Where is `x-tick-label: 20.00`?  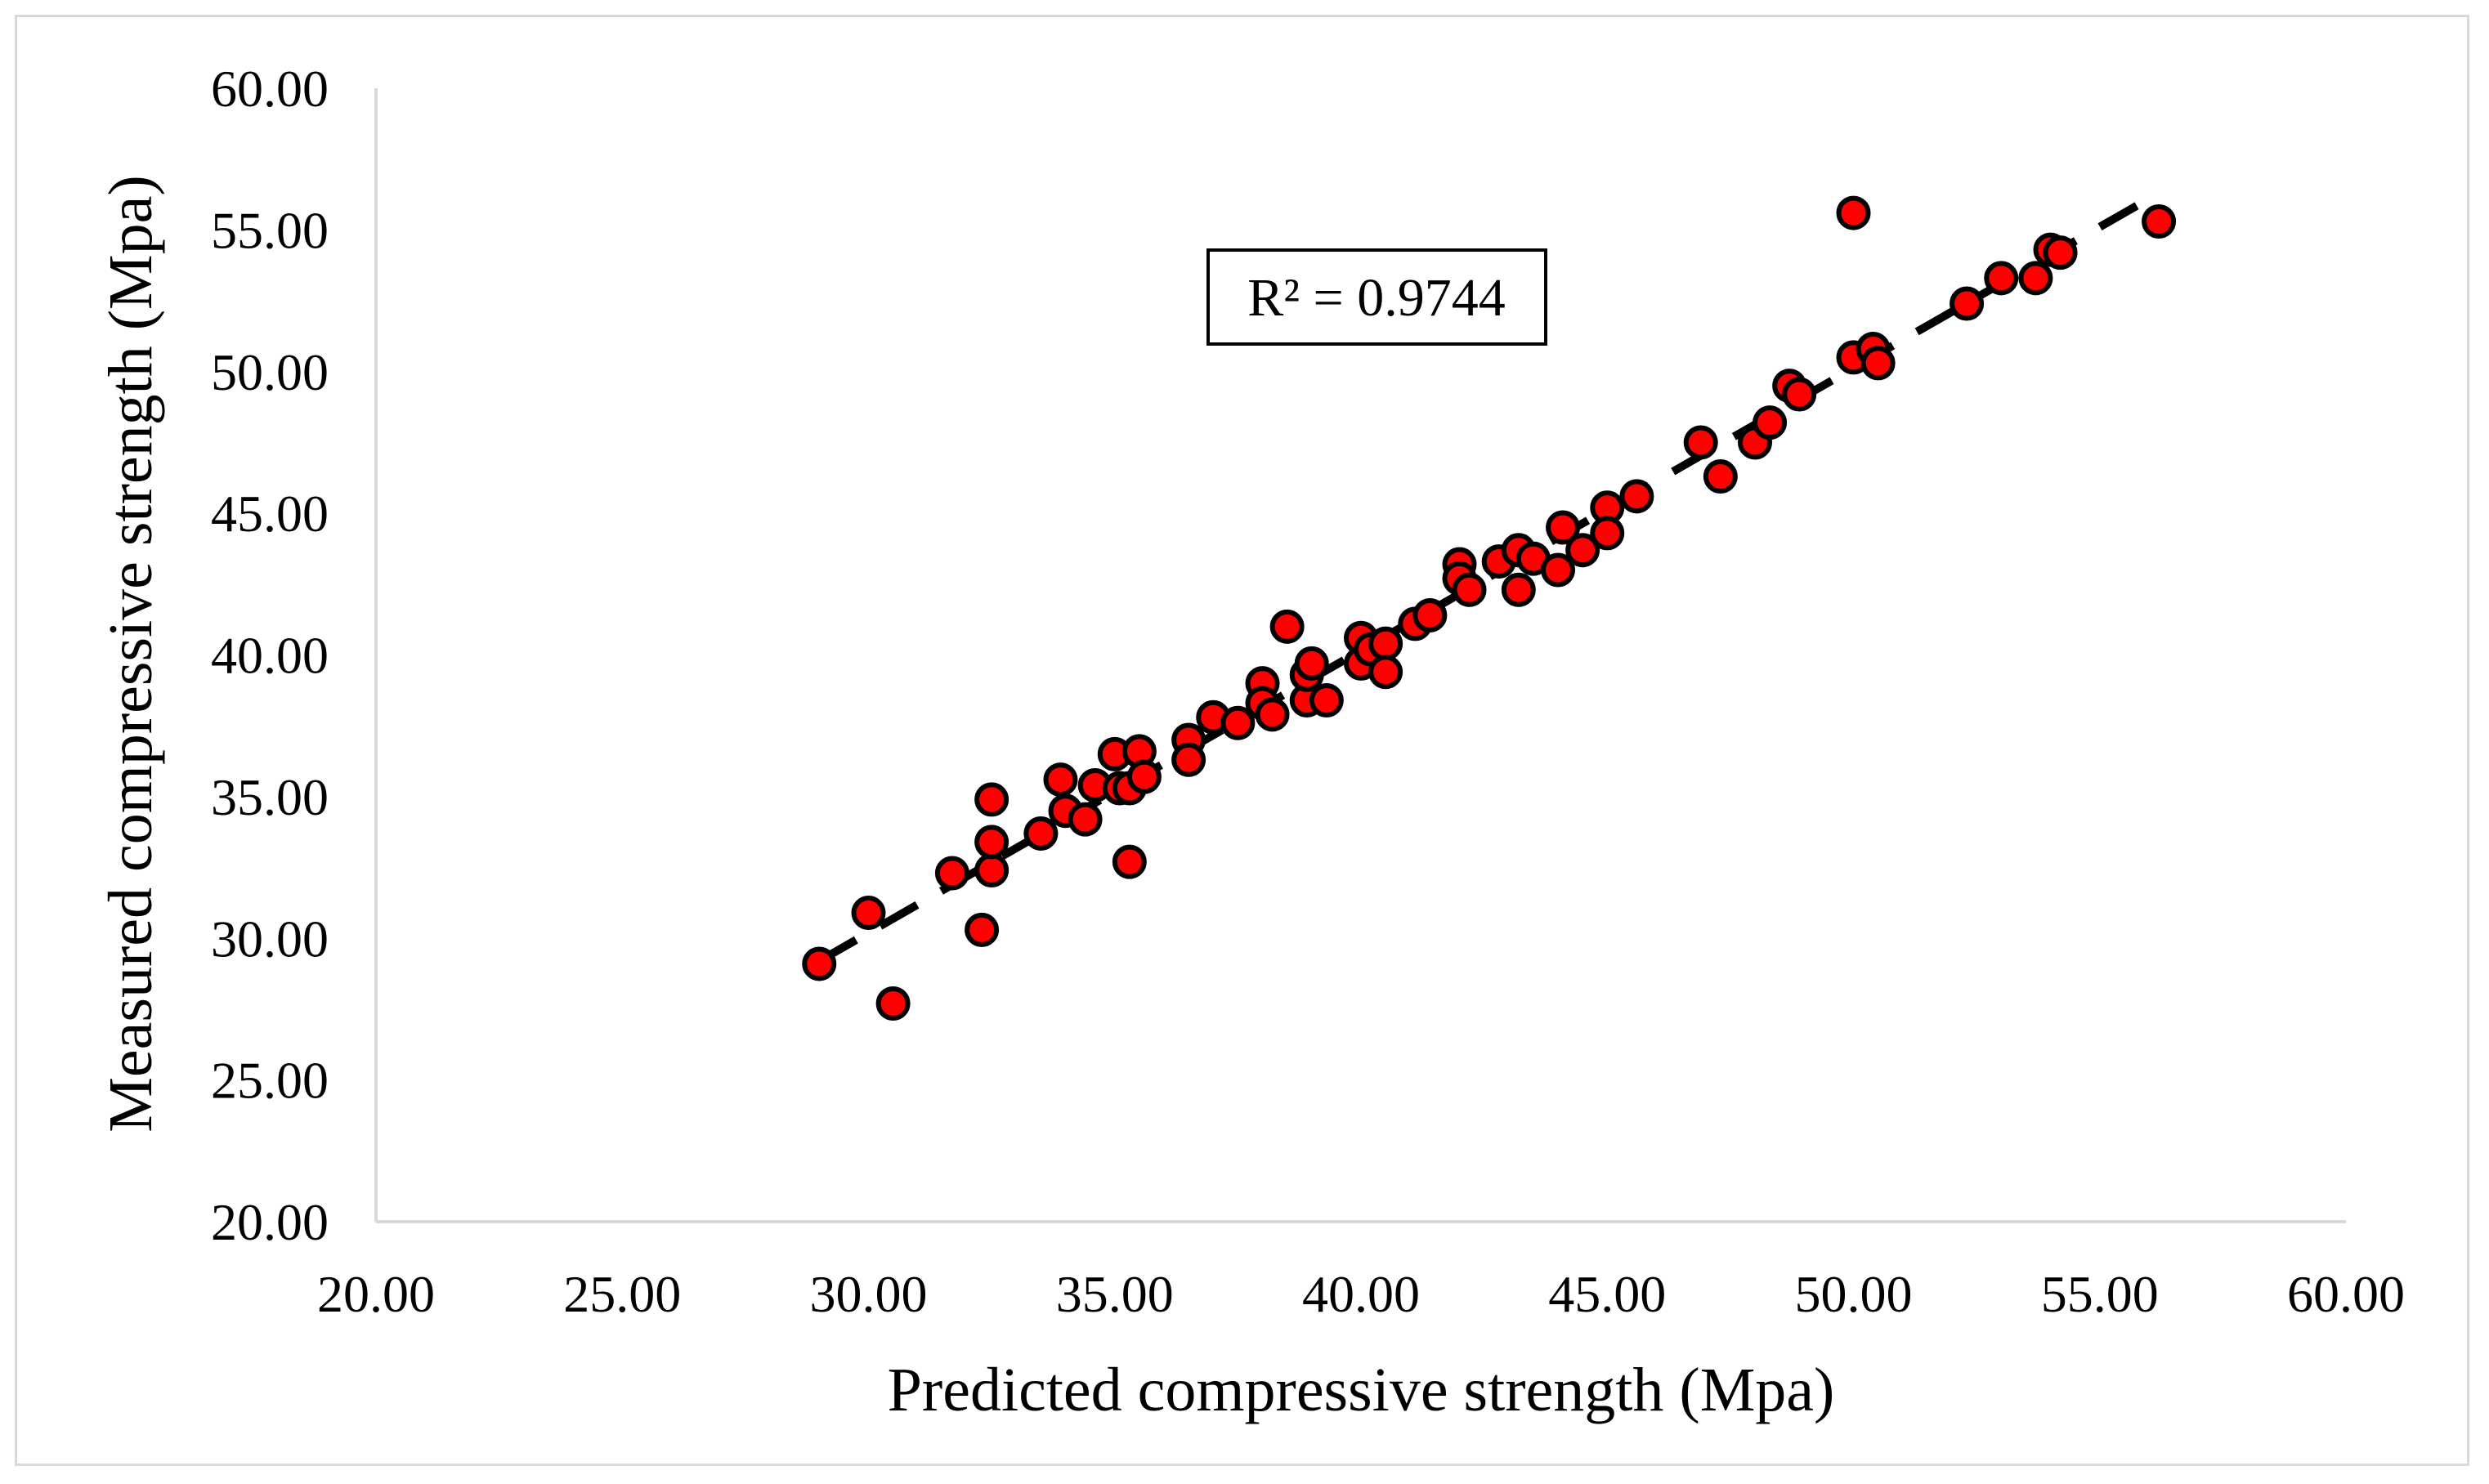 x-tick-label: 20.00 is located at coordinates (376, 1294).